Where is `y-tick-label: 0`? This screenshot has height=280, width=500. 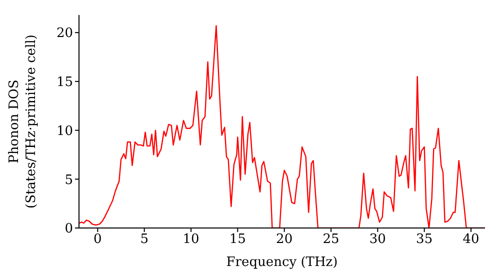
y-tick-label: 0 is located at coordinates (68, 229).